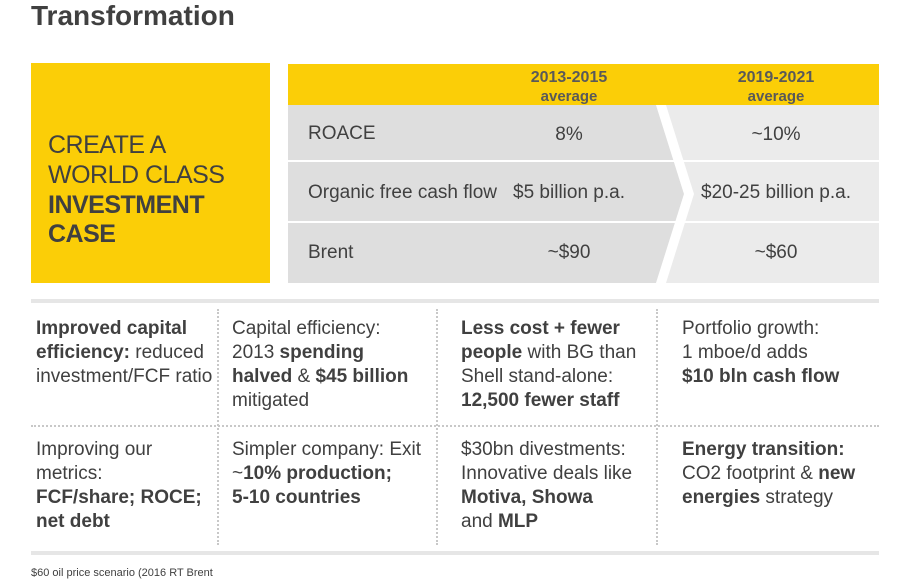 Image resolution: width=911 pixels, height=584 pixels. I want to click on brent-2019-value: ~$60, so click(776, 252).